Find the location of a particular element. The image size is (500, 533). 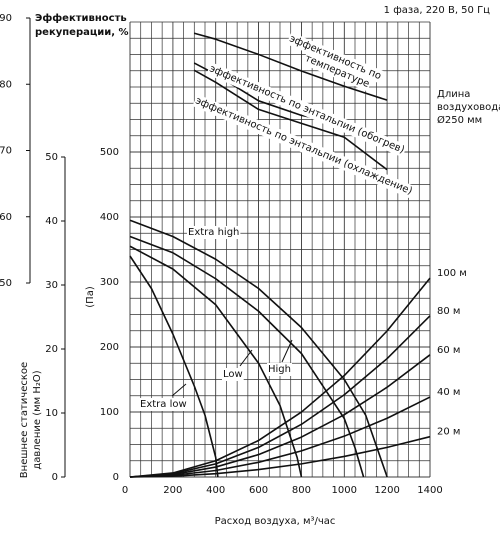

x-tick-label: 1000 is located at coordinates (344, 490).